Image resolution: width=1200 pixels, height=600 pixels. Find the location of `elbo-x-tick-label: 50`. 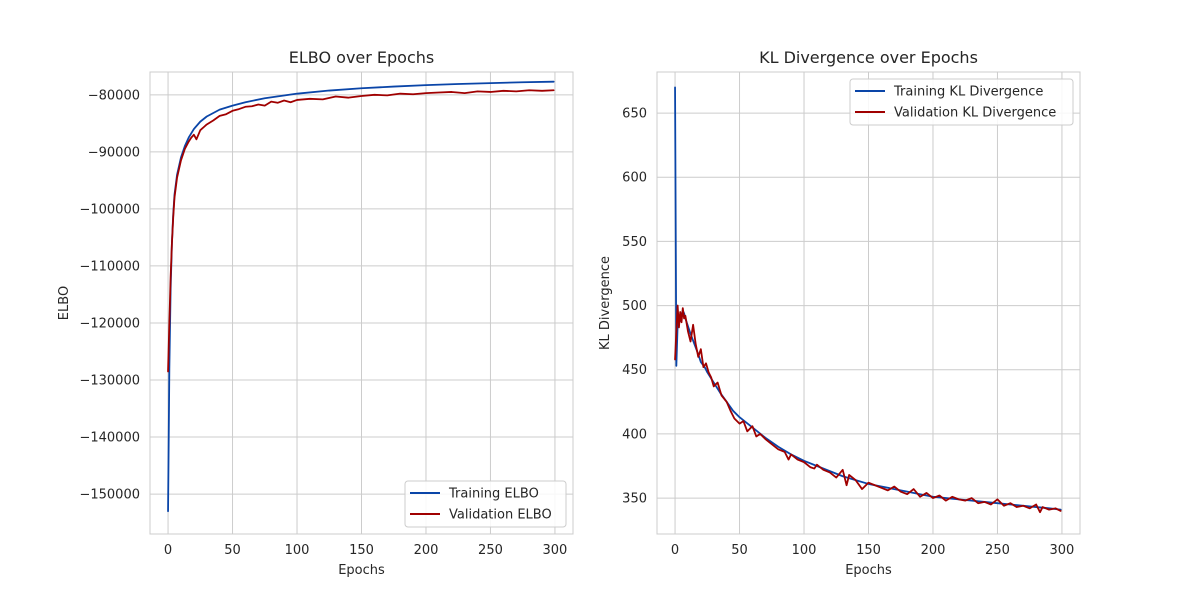

elbo-x-tick-label: 50 is located at coordinates (232, 550).